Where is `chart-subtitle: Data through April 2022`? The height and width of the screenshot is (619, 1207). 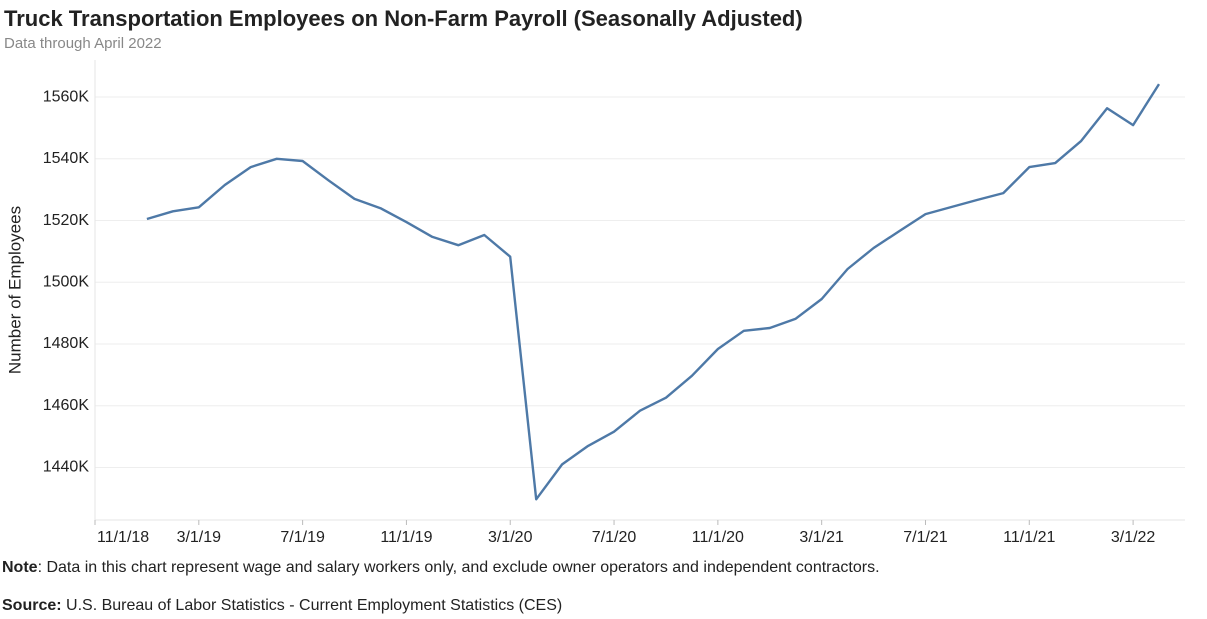
chart-subtitle: Data through April 2022 is located at coordinates (83, 43).